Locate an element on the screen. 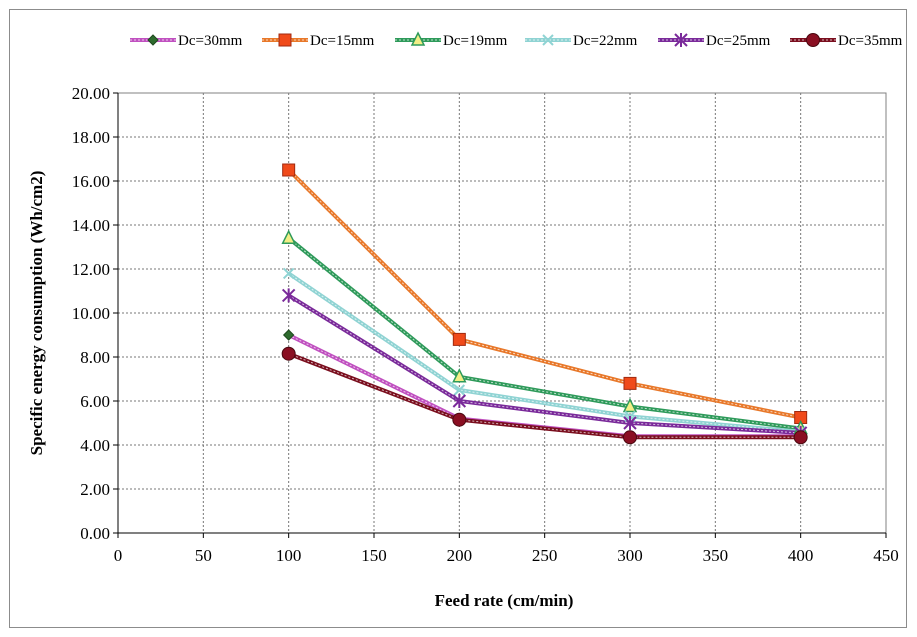 Image resolution: width=917 pixels, height=637 pixels. x-tick-label: 300 is located at coordinates (630, 555).